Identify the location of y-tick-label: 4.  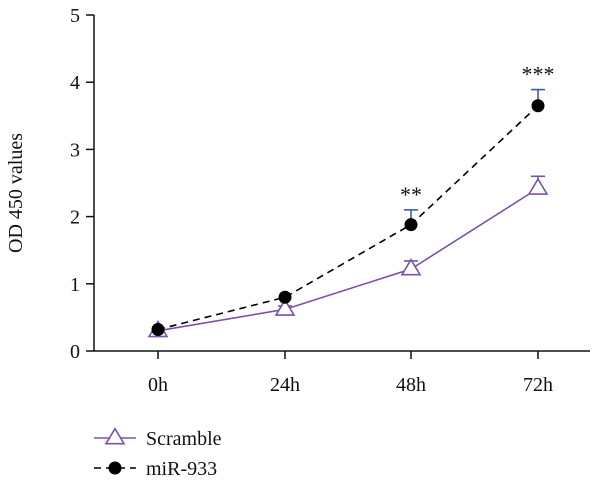
(75, 83).